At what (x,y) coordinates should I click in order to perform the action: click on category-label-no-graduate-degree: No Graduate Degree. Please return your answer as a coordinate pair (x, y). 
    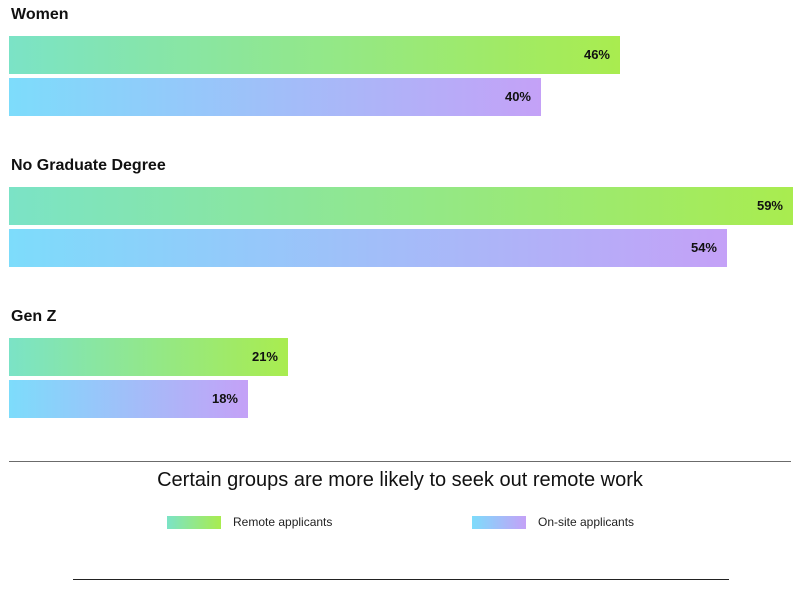
    Looking at the image, I should click on (88, 165).